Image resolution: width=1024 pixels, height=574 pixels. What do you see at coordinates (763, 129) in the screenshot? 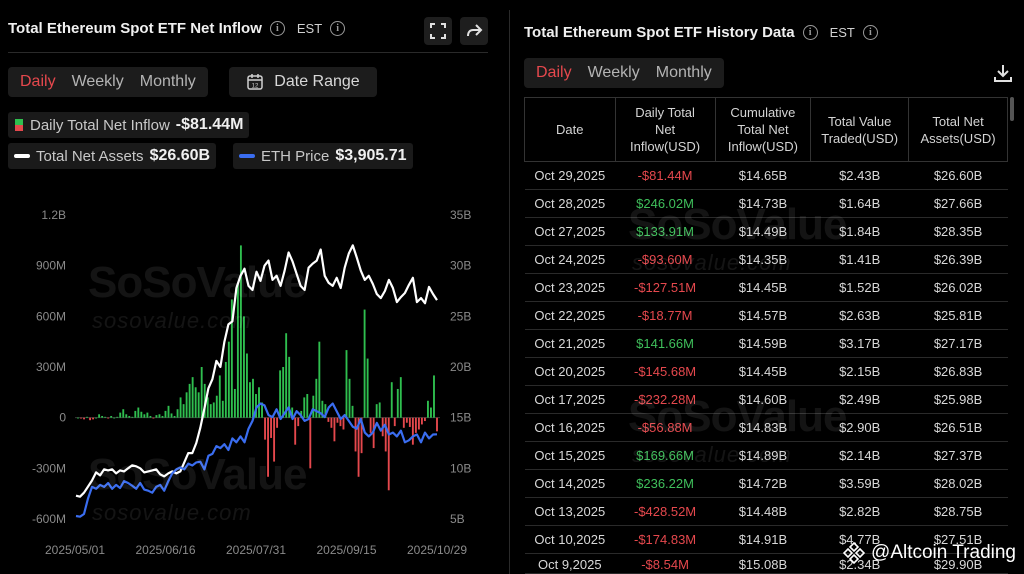
I see `col-cumulative-inflow: Cumulative Total Net Inflow(USD)` at bounding box center [763, 129].